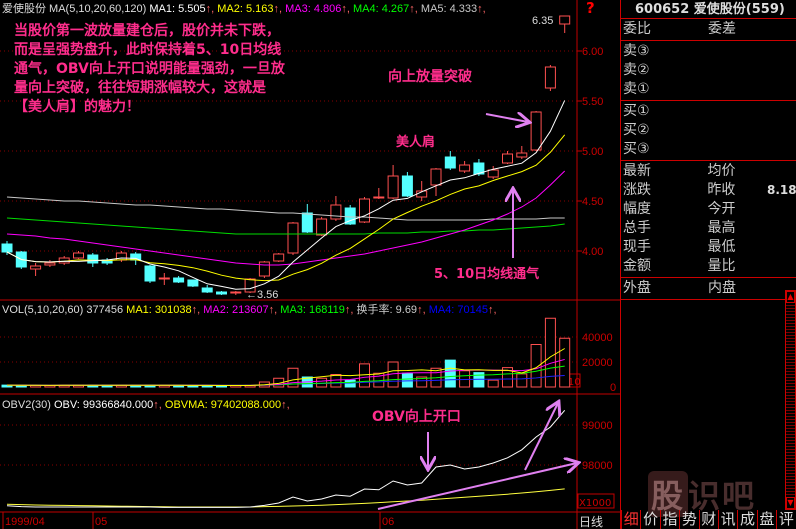 Image resolution: width=796 pixels, height=529 pixels. What do you see at coordinates (597, 466) in the screenshot?
I see `obv-tick-label: 98000` at bounding box center [597, 466].